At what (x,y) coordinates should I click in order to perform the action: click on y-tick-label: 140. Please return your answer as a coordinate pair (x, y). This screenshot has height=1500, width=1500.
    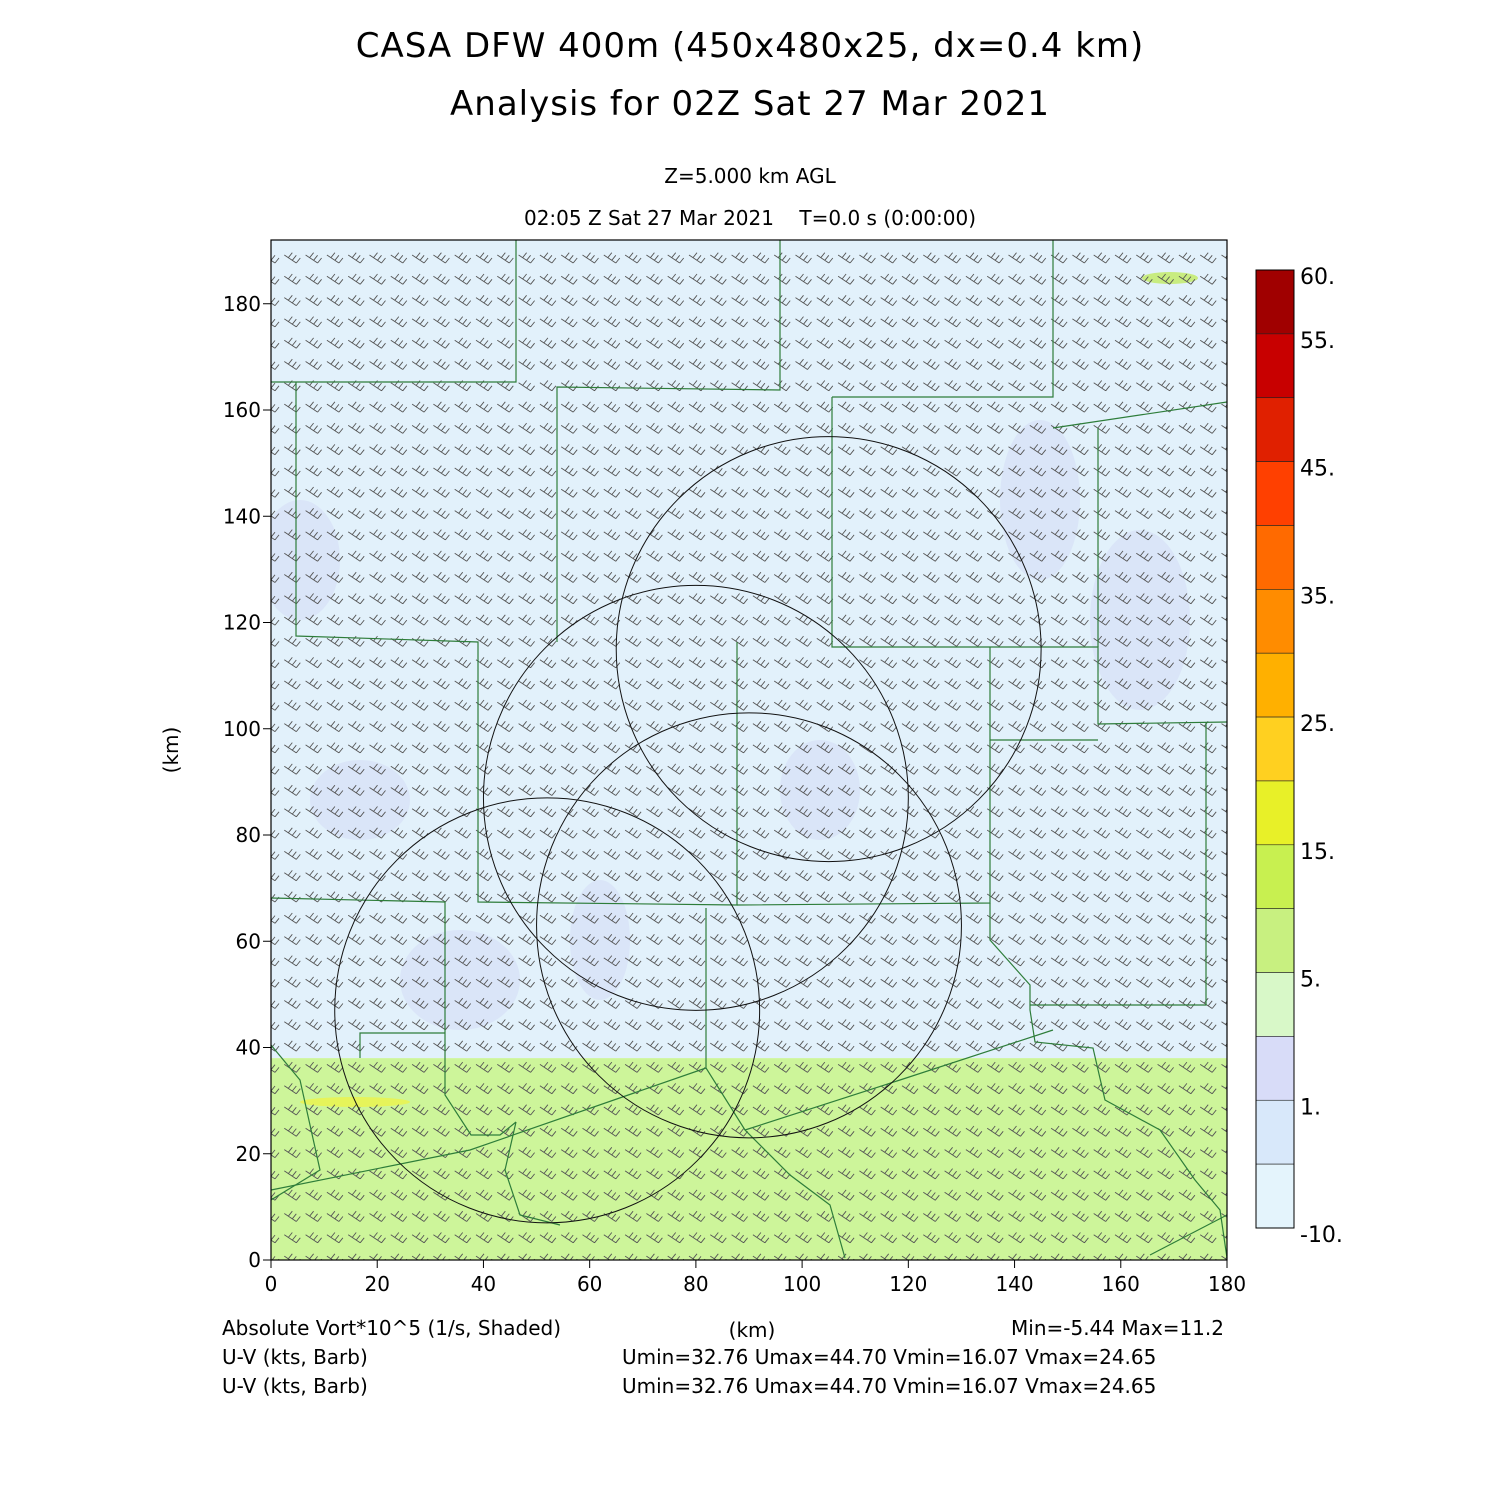
    Looking at the image, I should click on (242, 516).